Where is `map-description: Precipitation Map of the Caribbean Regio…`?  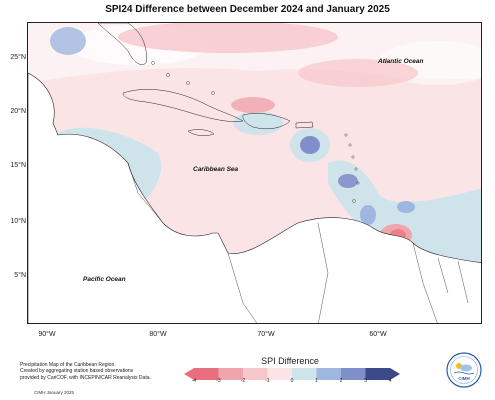 map-description: Precipitation Map of the Caribbean Regio… is located at coordinates (95, 371).